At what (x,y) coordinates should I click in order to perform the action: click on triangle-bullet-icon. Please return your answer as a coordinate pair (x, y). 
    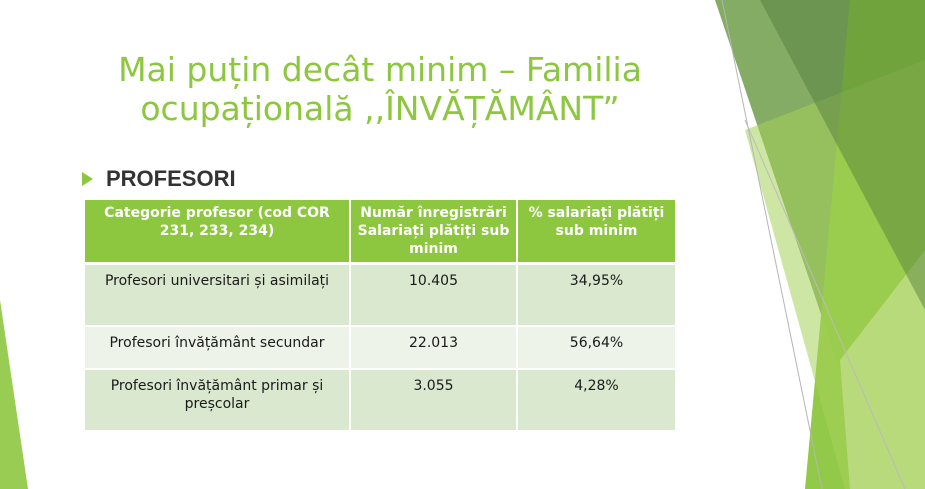
    Looking at the image, I should click on (87, 179).